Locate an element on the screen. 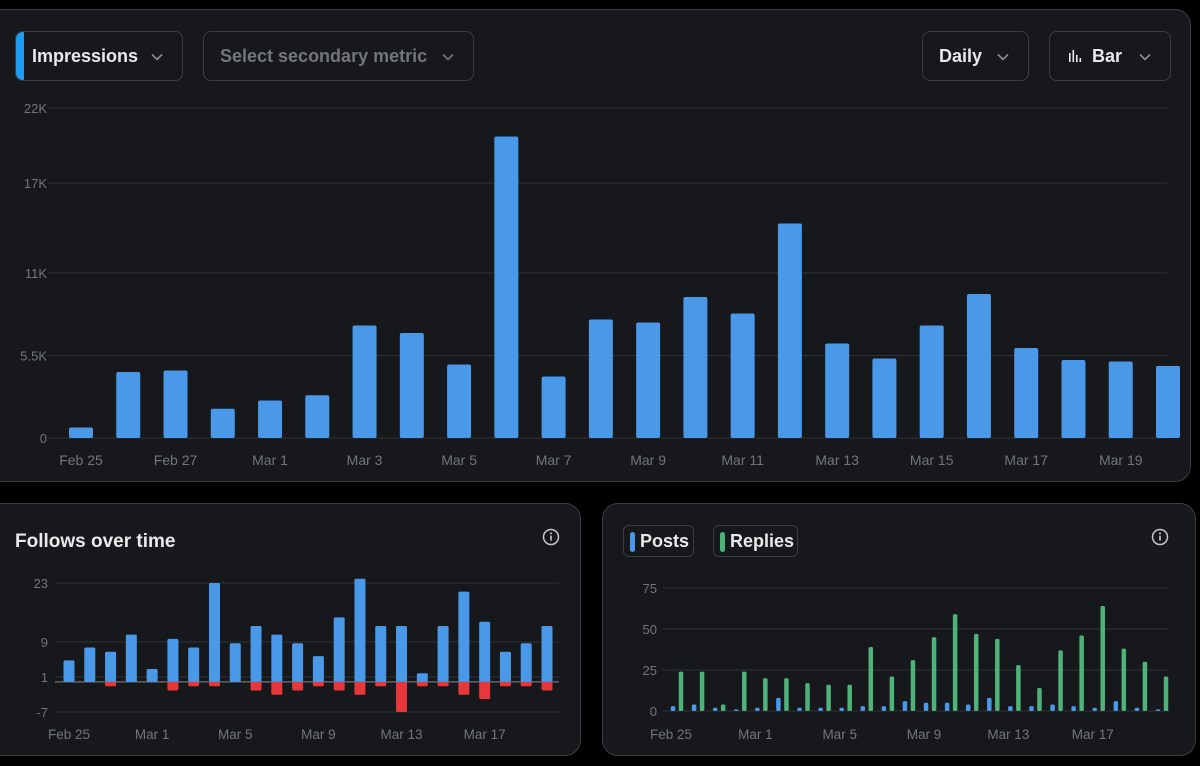 The width and height of the screenshot is (1200, 766). metric-color-indicator is located at coordinates (20, 56).